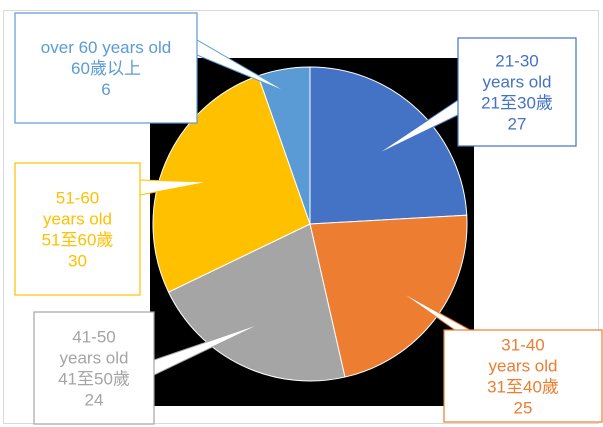 This screenshot has width=603, height=427. What do you see at coordinates (77, 219) in the screenshot?
I see `data-label-text-3: years old` at bounding box center [77, 219].